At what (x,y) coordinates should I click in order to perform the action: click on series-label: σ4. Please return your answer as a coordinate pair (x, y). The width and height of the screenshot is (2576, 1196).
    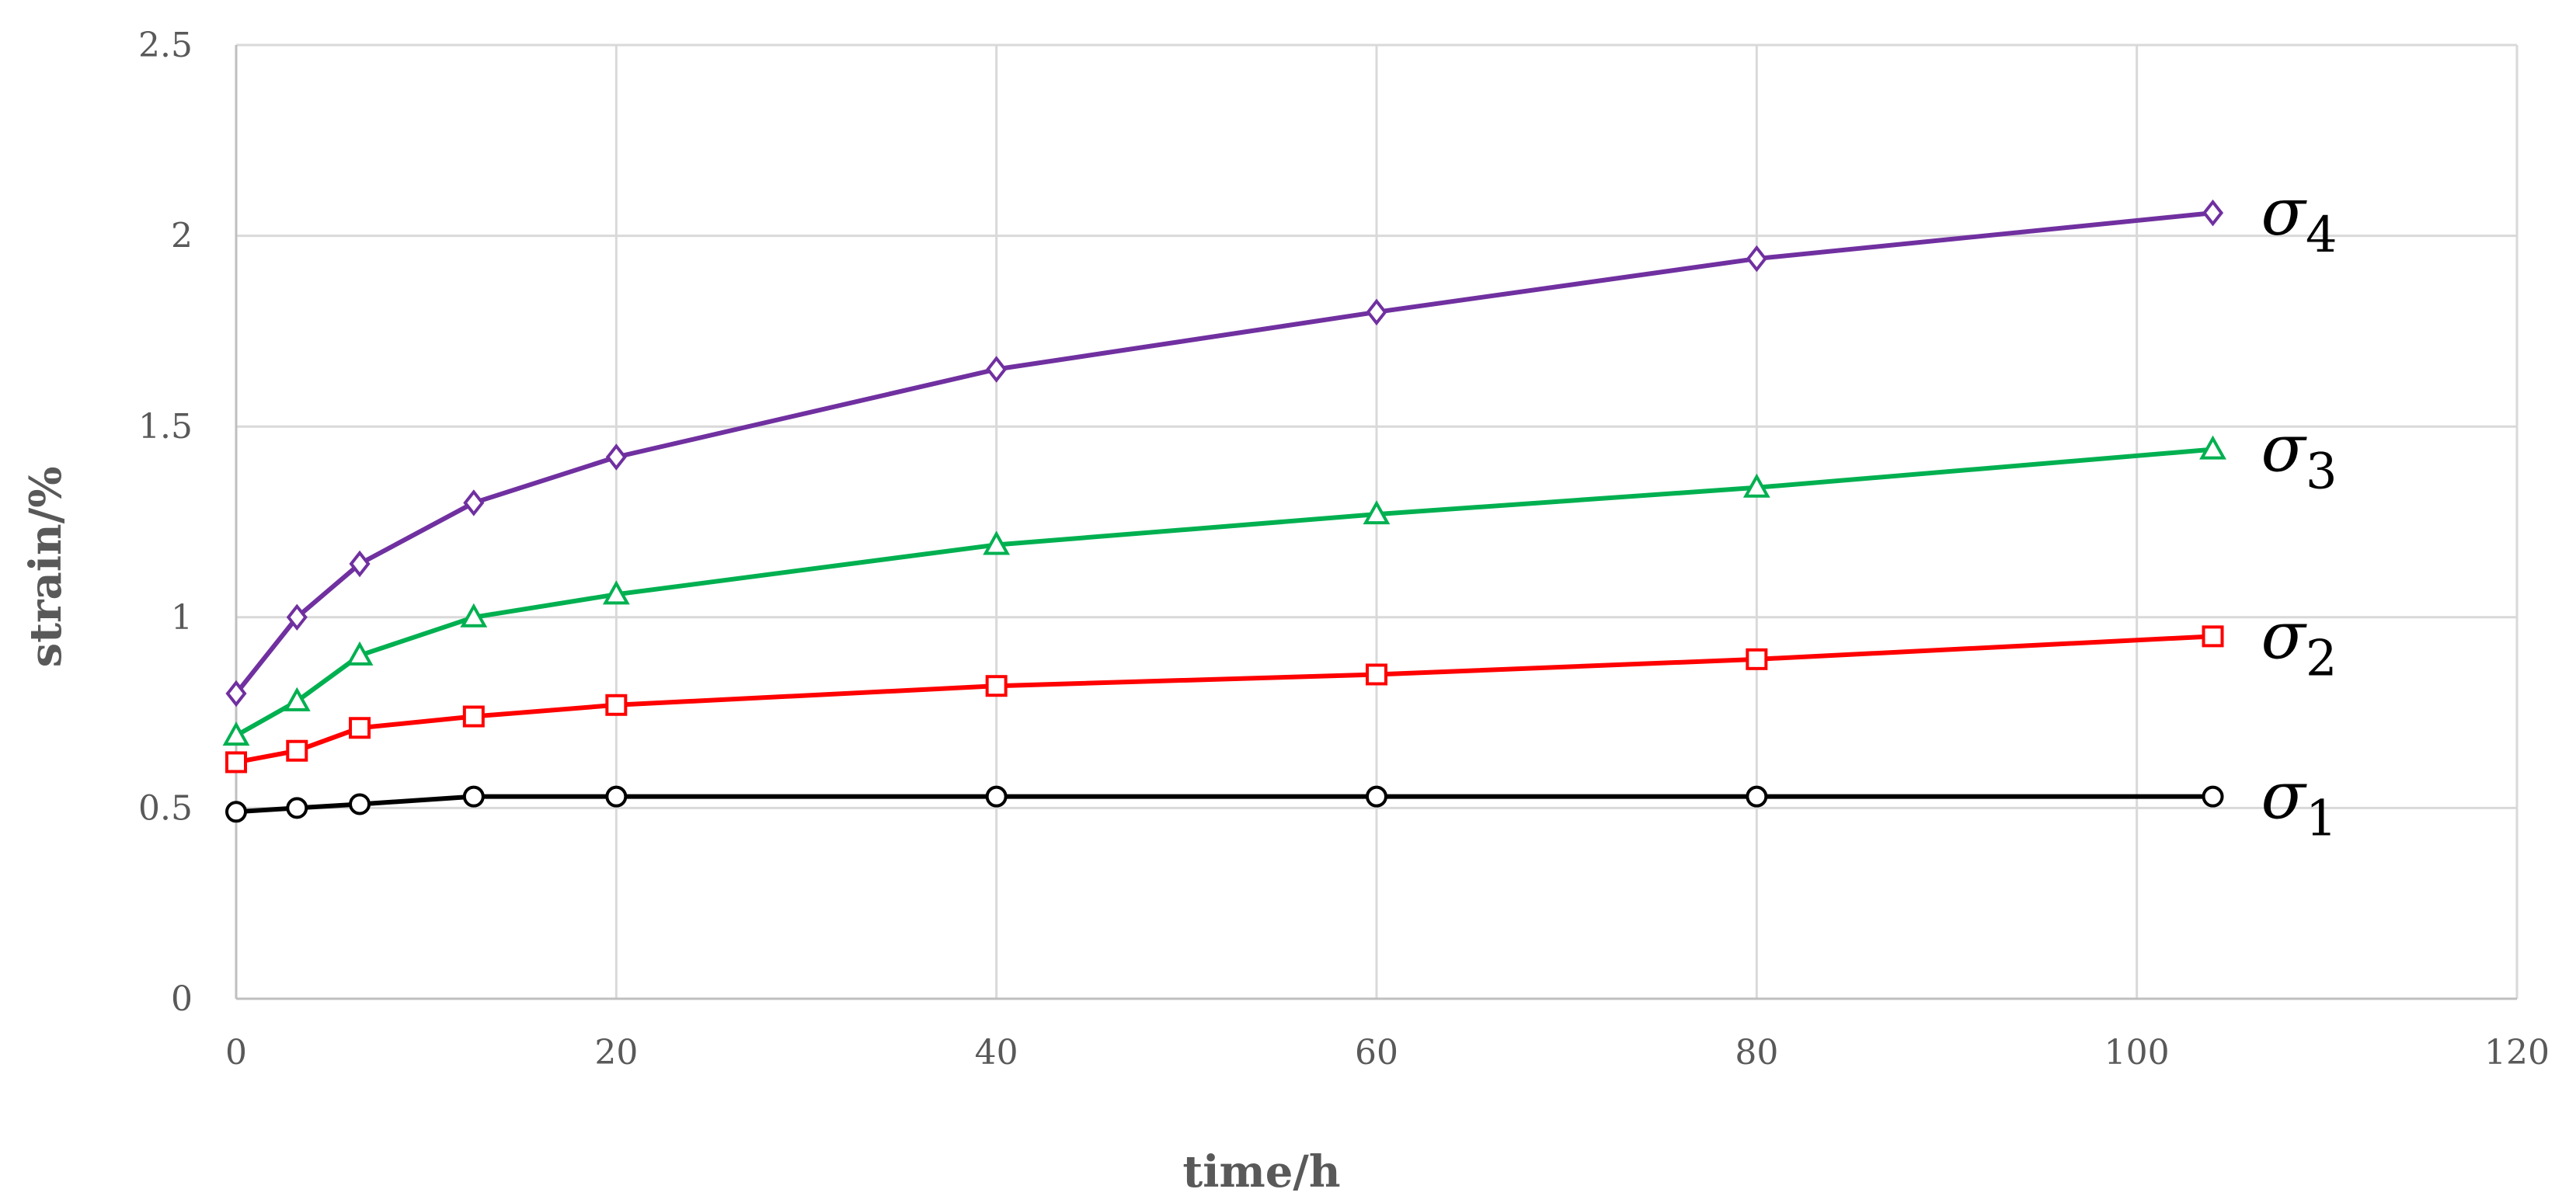
    Looking at the image, I should click on (2299, 219).